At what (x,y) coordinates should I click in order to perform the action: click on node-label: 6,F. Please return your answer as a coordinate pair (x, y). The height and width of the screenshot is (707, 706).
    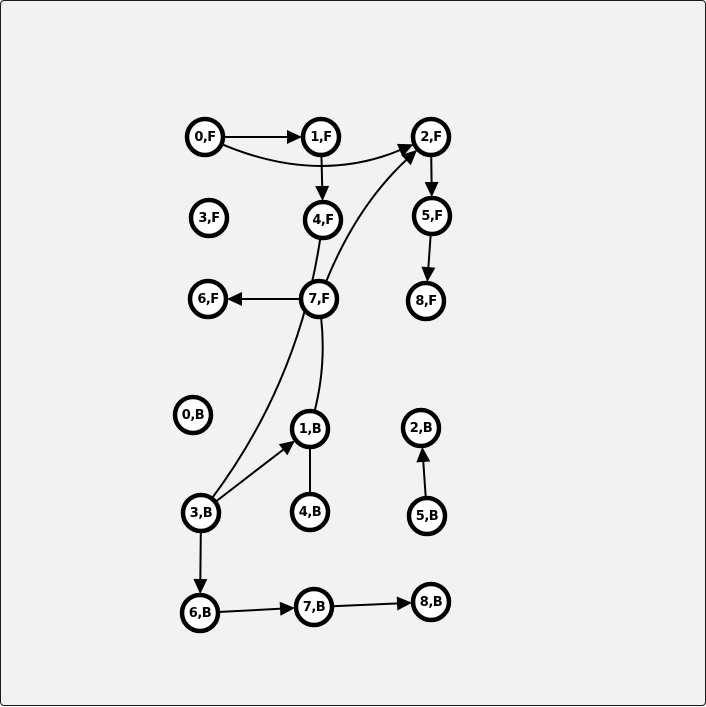
    Looking at the image, I should click on (207, 299).